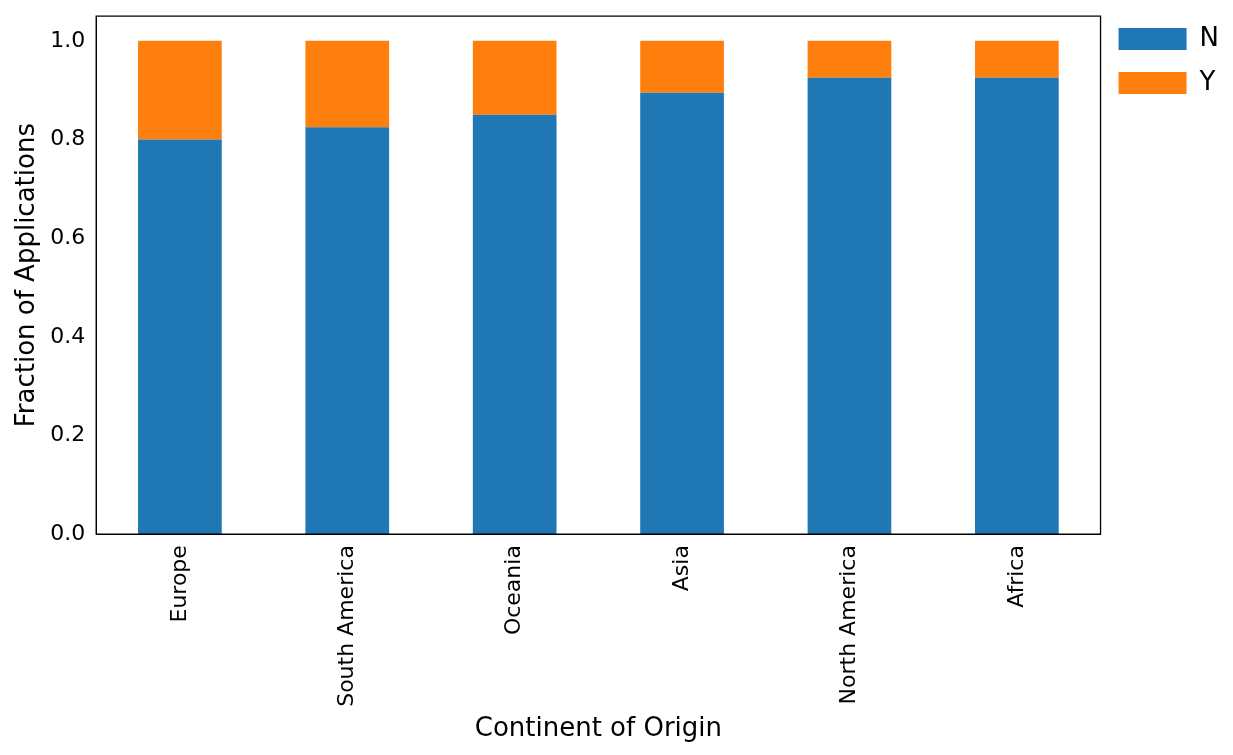 This screenshot has height=755, width=1233. Describe the element at coordinates (680, 568) in the screenshot. I see `x-tick-label: Asia` at that location.